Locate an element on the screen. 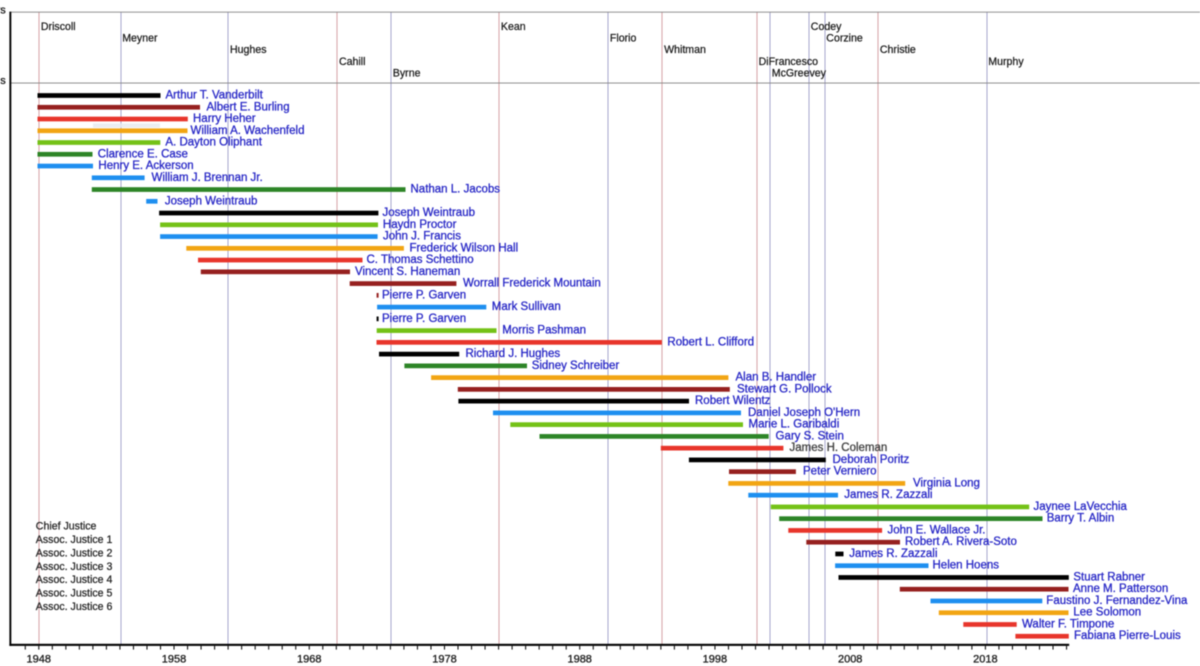  svg-text: Clarence E. Case is located at coordinates (143, 154).